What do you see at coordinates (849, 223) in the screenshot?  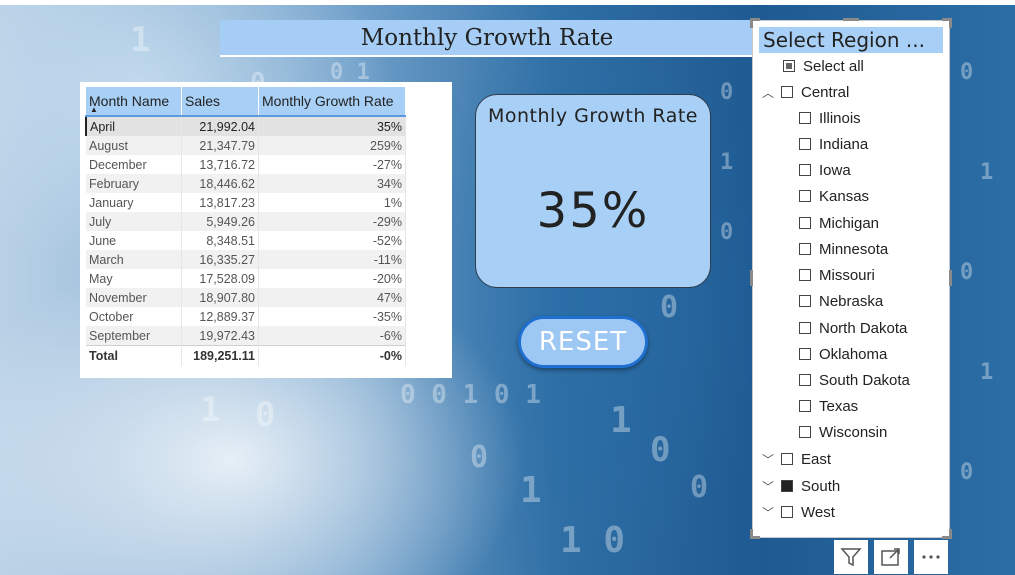 I see `slicer-item-label: Michigan` at bounding box center [849, 223].